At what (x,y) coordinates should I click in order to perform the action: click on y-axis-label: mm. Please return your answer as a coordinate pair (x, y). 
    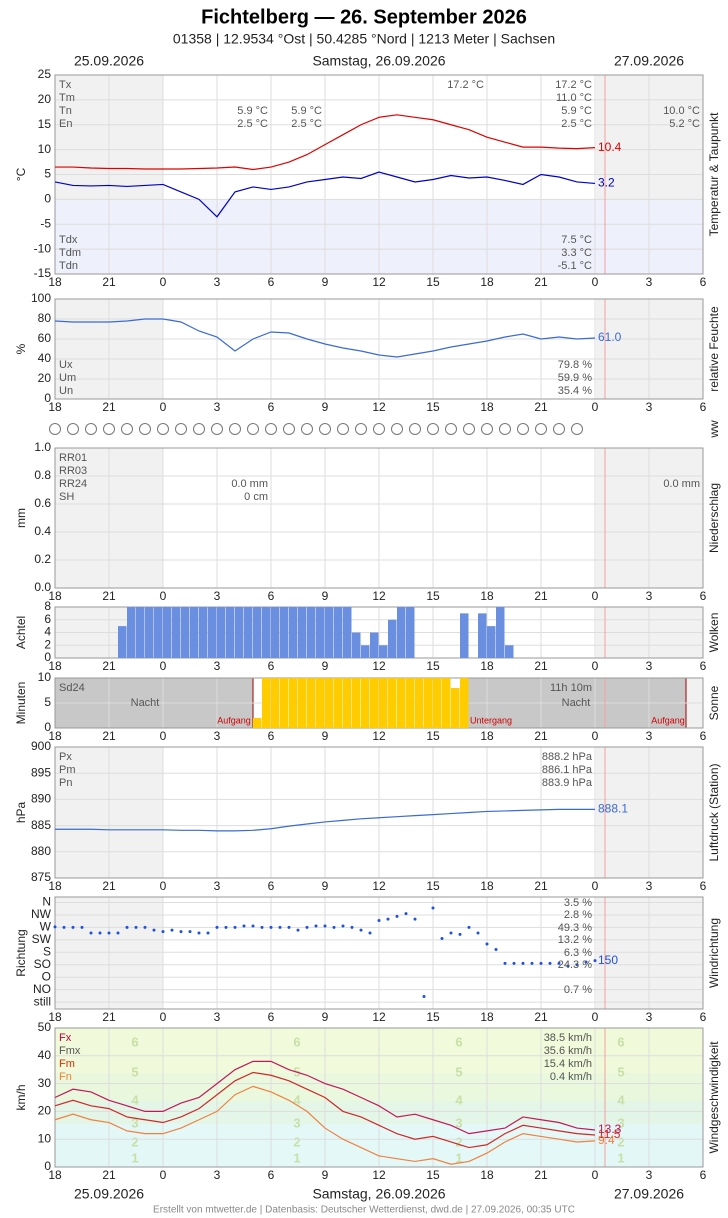
    Looking at the image, I should click on (21, 518).